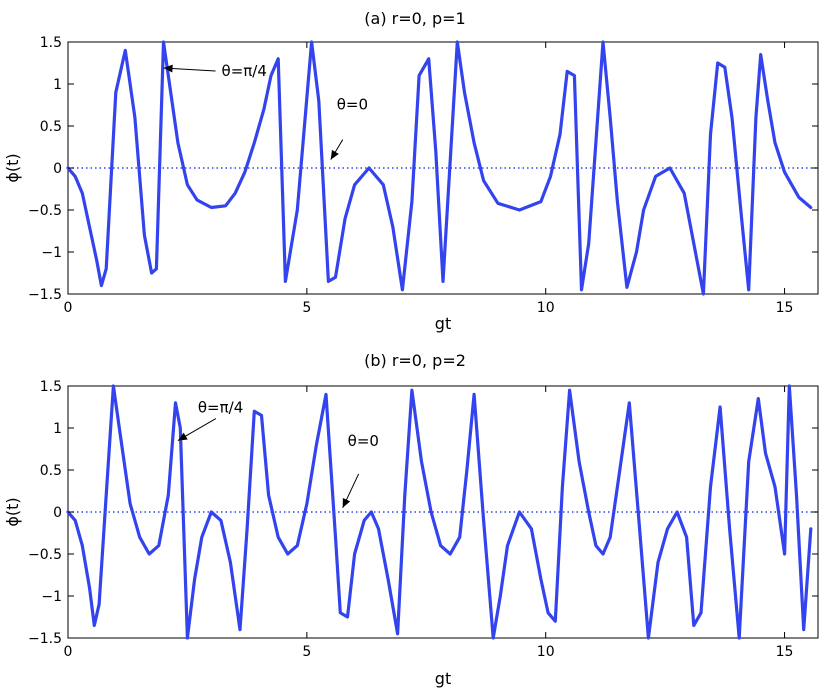 Image resolution: width=830 pixels, height=695 pixels. What do you see at coordinates (45, 555) in the screenshot?
I see `panel-b-ytick-label: −0.5` at bounding box center [45, 555].